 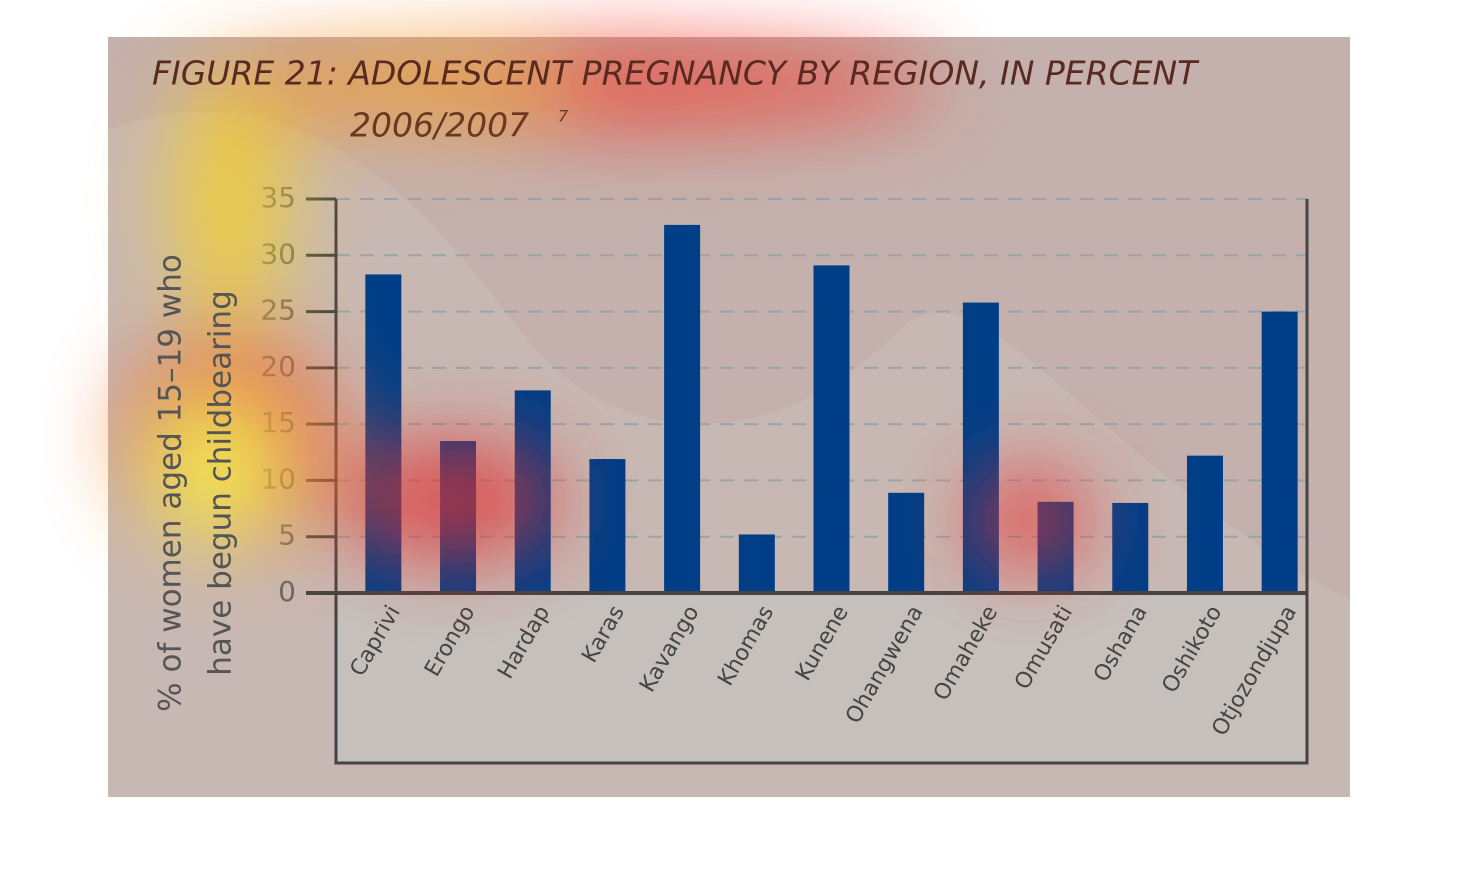 What do you see at coordinates (821, 678) in the screenshot?
I see `label-box` at bounding box center [821, 678].